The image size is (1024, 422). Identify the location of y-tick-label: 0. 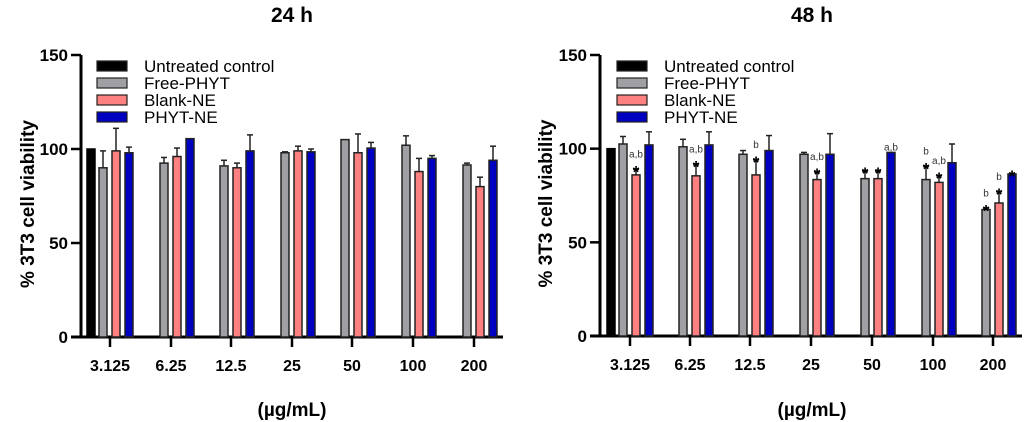
(63, 337).